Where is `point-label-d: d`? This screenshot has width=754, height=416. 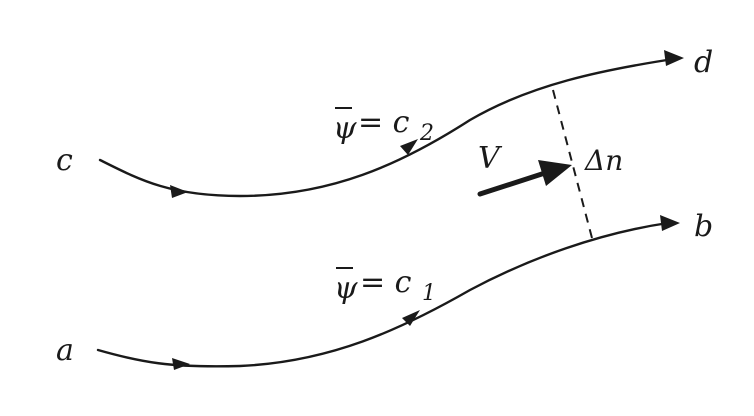
point-label-d: d is located at coordinates (703, 62).